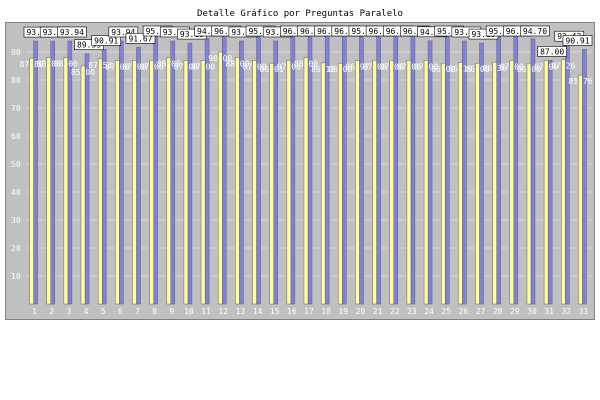  I want to click on y-tick-label: 60, so click(16, 136).